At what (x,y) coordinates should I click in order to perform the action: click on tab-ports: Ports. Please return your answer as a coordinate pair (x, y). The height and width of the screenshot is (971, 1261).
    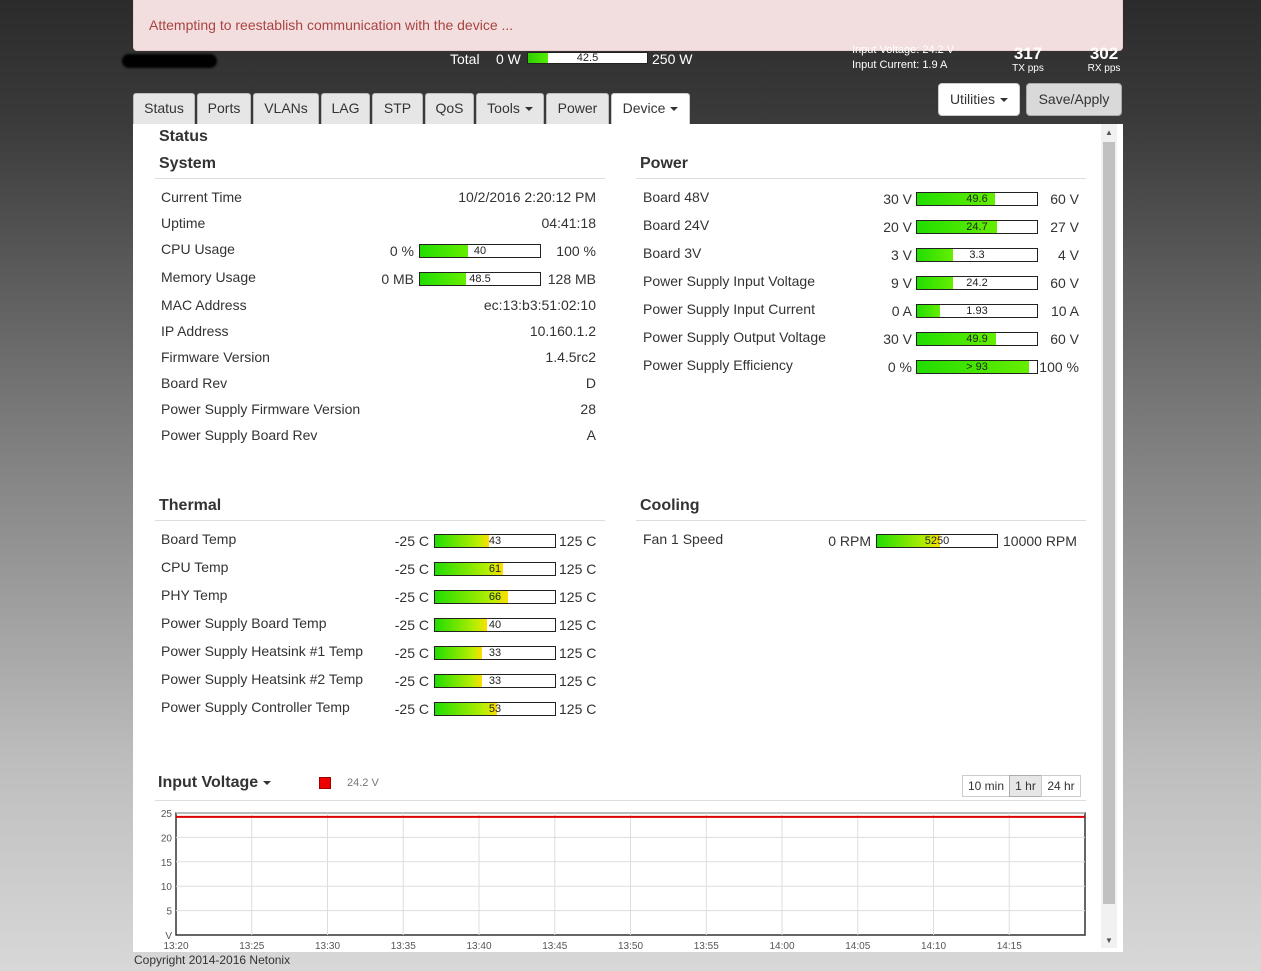
    Looking at the image, I should click on (224, 108).